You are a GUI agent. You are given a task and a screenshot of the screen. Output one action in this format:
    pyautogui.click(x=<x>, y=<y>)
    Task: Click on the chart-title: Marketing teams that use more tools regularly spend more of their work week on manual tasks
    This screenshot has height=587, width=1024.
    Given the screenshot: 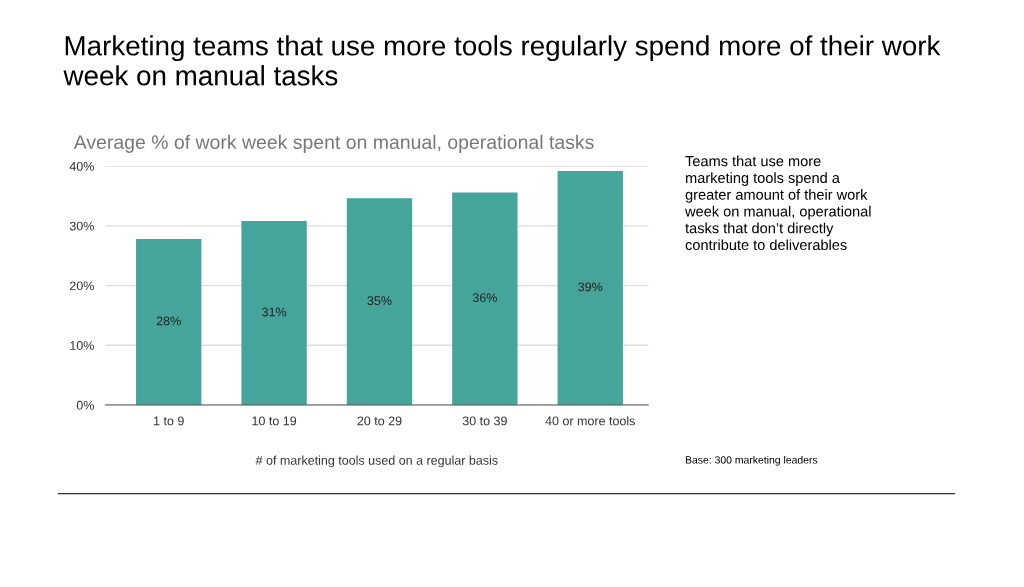 What is the action you would take?
    pyautogui.click(x=502, y=60)
    